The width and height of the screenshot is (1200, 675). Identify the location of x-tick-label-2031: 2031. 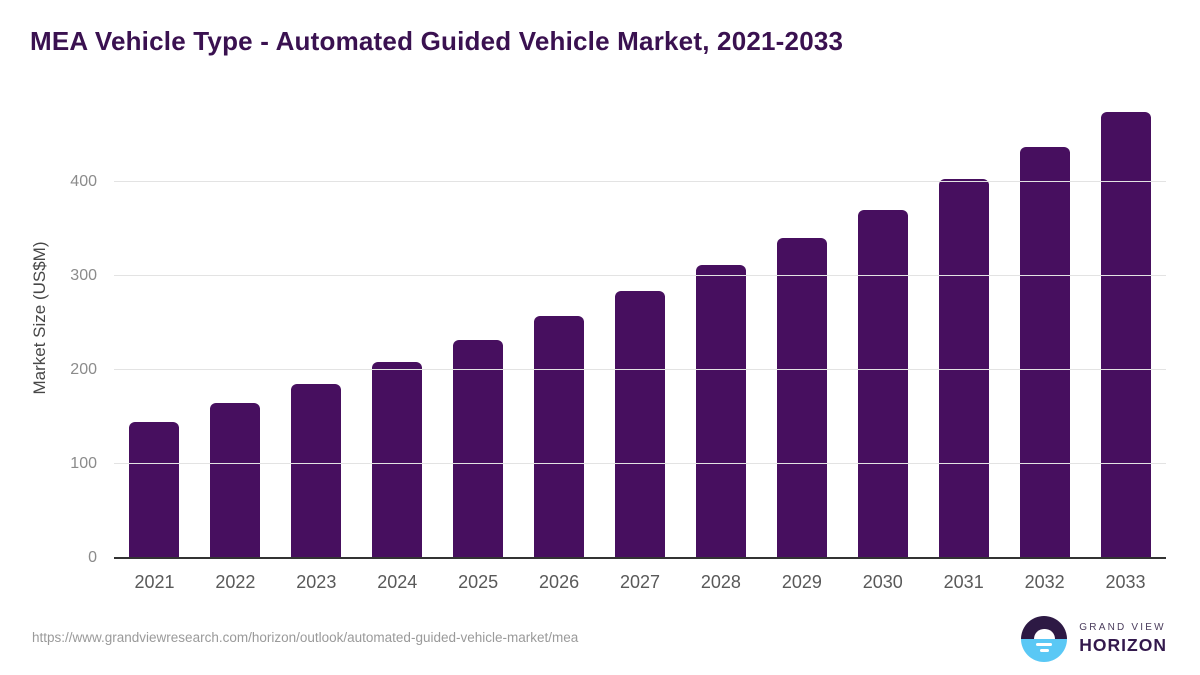
(963, 582).